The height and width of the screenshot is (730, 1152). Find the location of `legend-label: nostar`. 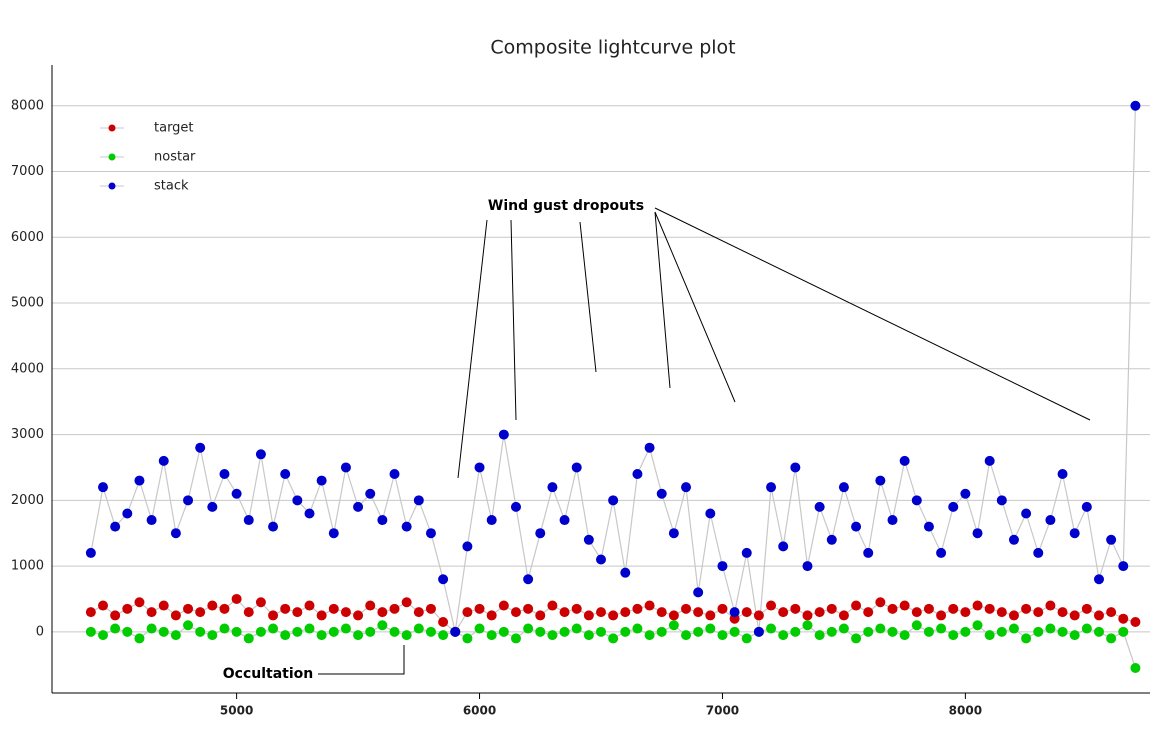

legend-label: nostar is located at coordinates (175, 157).